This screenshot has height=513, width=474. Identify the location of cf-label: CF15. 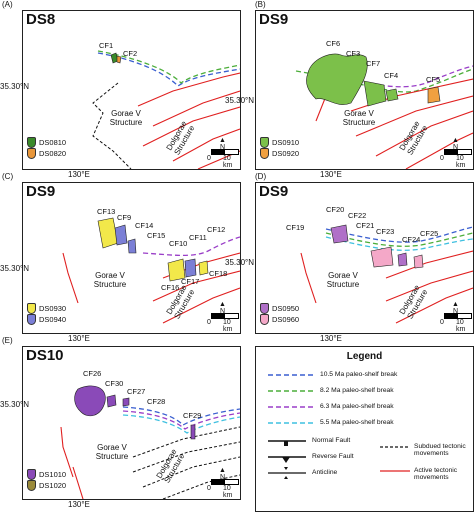
(156, 235).